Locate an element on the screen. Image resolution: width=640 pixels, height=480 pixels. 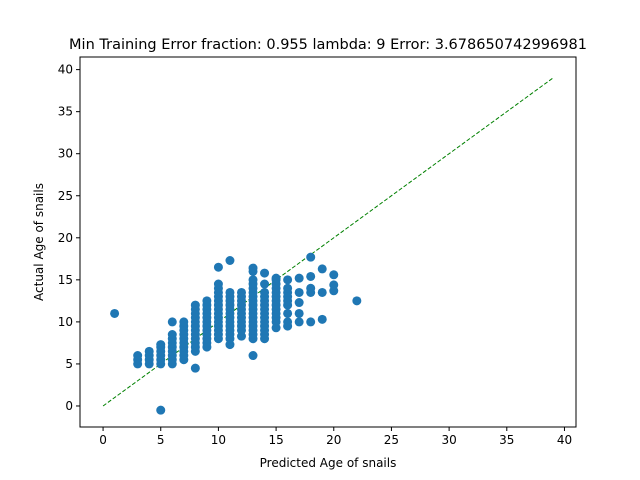
y-tick-label: 35 is located at coordinates (65, 112).